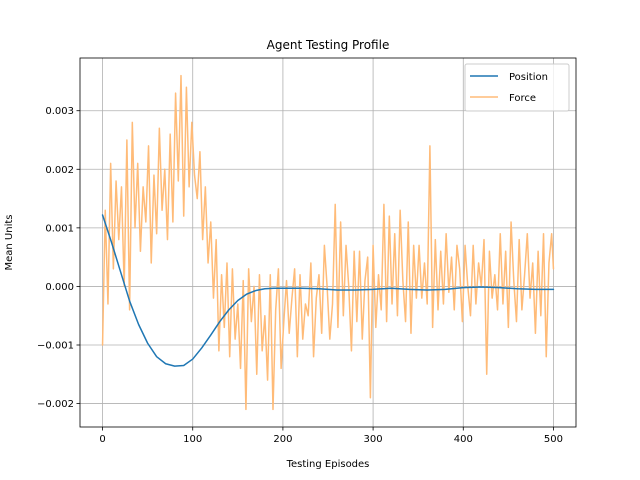  Describe the element at coordinates (522, 98) in the screenshot. I see `legend-label-force: Force` at that location.